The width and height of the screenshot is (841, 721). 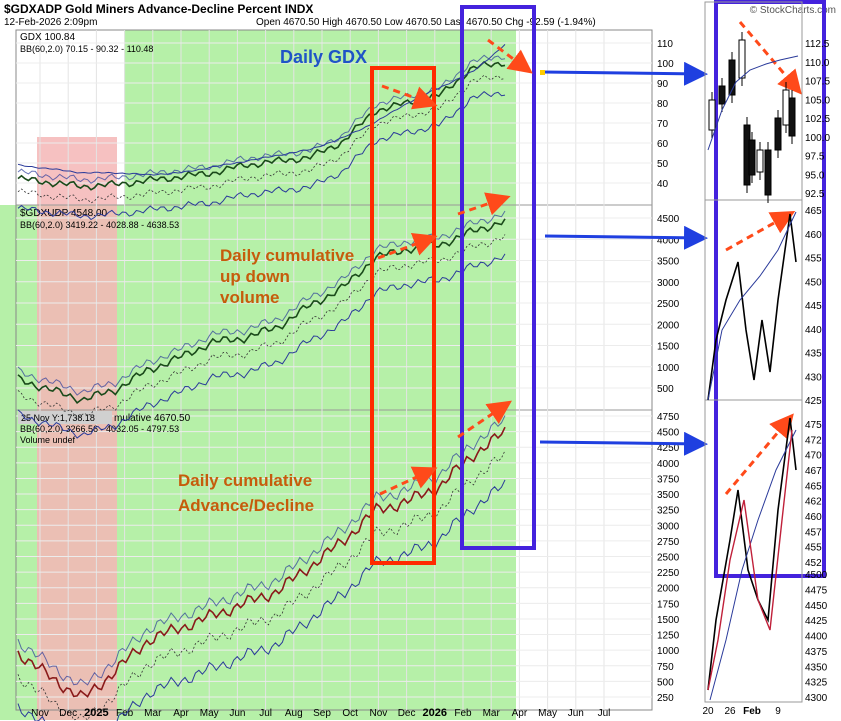 What do you see at coordinates (816, 637) in the screenshot?
I see `zoom-ad-lower-tick-label: 4400` at bounding box center [816, 637].